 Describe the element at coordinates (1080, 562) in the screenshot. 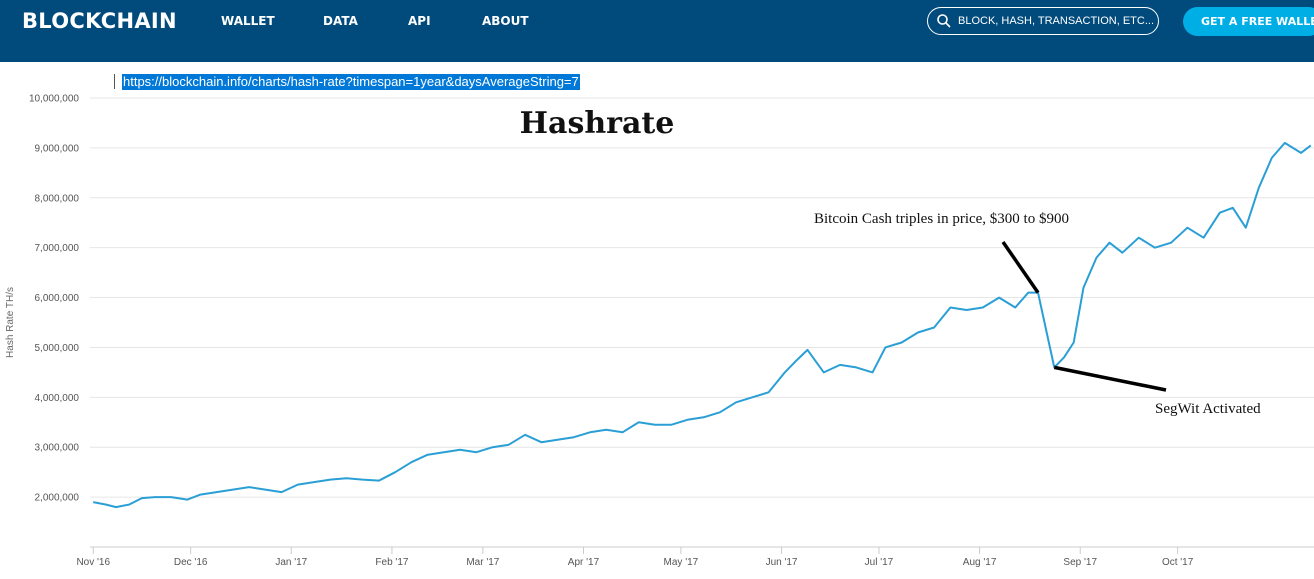

I see `x-tick-label: Sep '17` at that location.